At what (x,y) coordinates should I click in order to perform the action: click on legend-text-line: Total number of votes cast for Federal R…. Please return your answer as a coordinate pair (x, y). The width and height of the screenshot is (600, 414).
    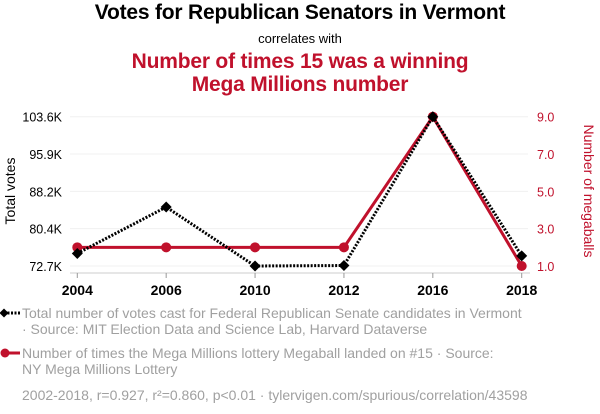
    Looking at the image, I should click on (272, 313).